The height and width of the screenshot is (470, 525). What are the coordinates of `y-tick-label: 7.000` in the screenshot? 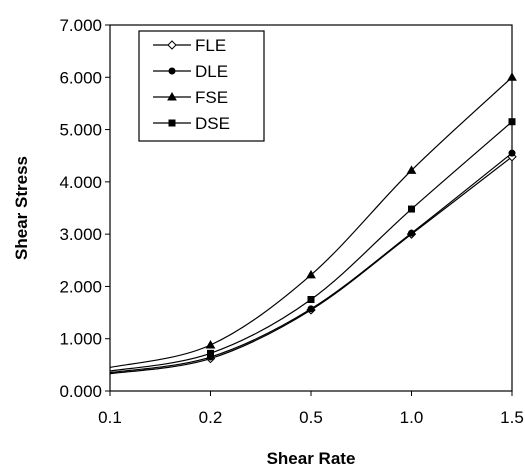 It's located at (80, 25).